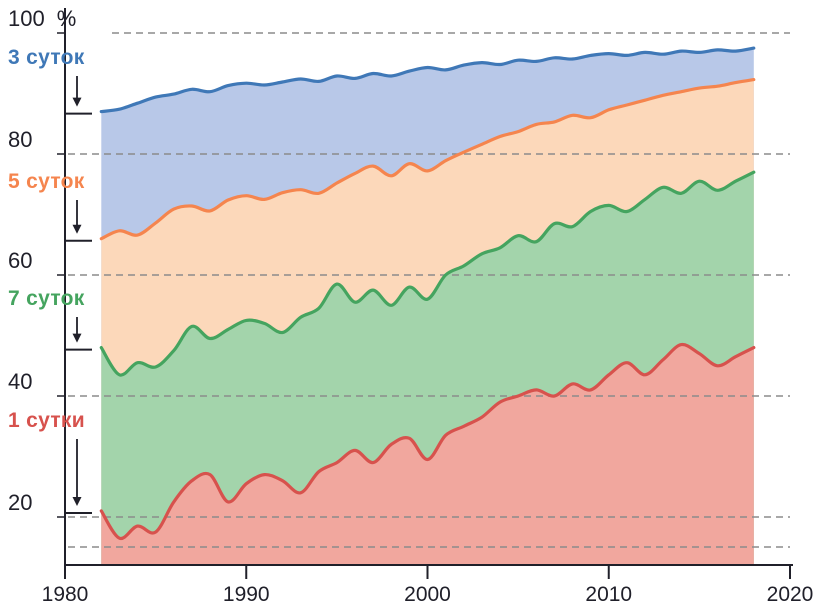  Describe the element at coordinates (20, 381) in the screenshot. I see `y-tick-label-40: 40` at that location.